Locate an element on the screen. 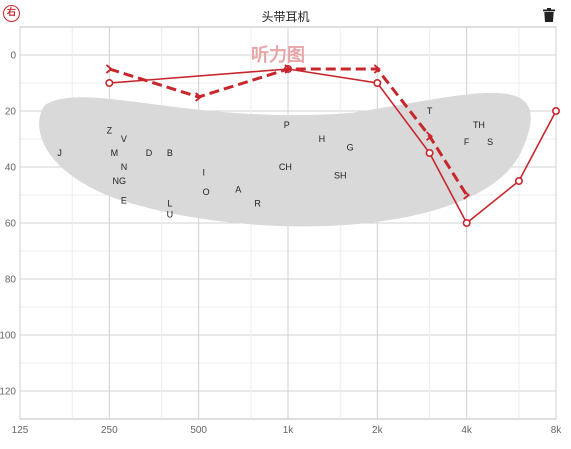 This screenshot has width=571, height=449. x-tick-label: 500 is located at coordinates (198, 430).